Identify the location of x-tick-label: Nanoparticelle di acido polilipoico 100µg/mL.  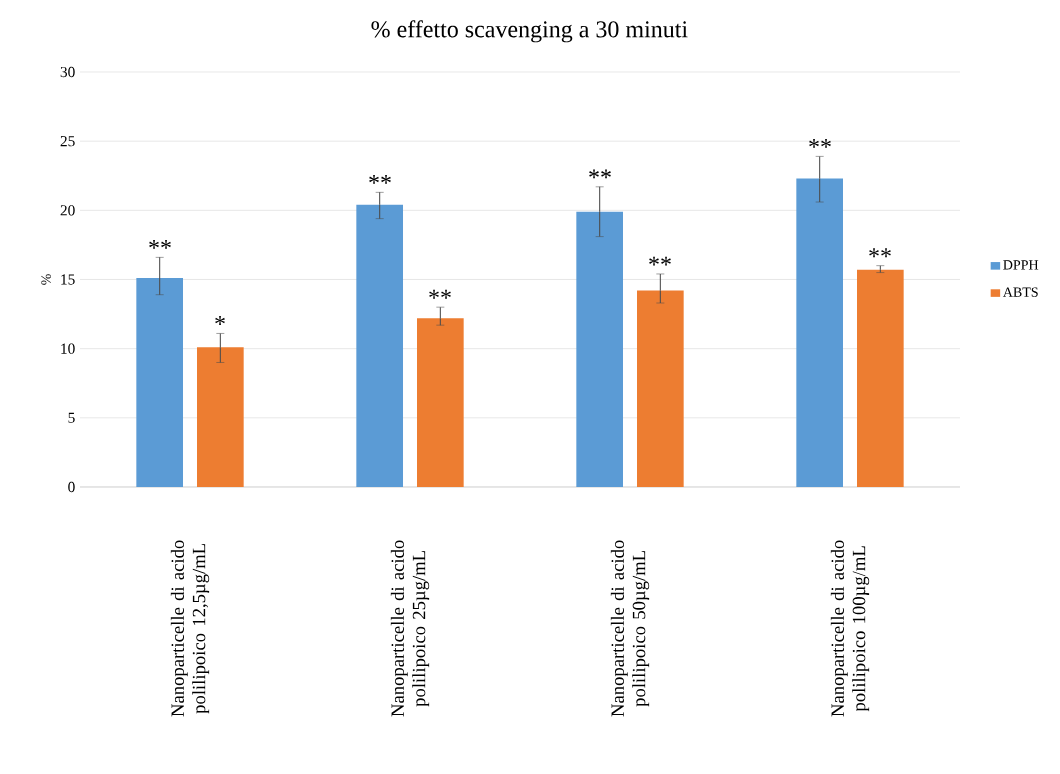
(850, 628).